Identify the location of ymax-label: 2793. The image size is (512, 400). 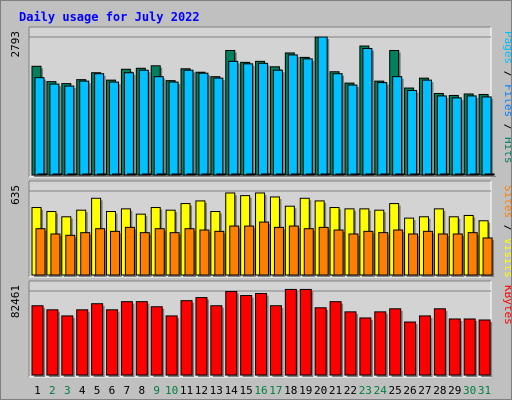
(15, 44).